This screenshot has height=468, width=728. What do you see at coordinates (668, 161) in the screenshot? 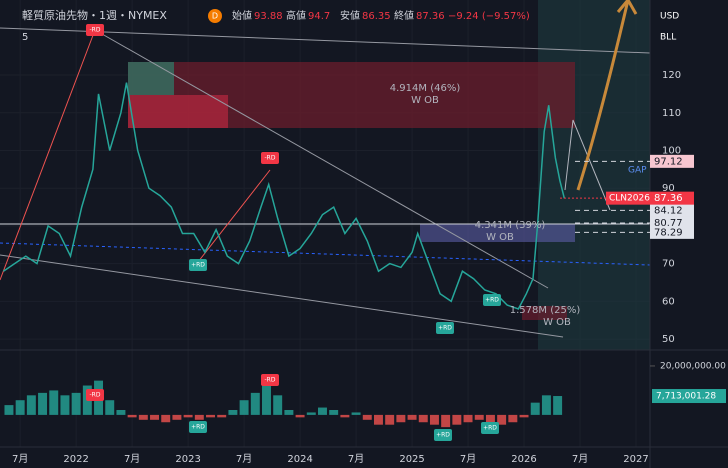
I see `level-label: 97.12` at bounding box center [668, 161].